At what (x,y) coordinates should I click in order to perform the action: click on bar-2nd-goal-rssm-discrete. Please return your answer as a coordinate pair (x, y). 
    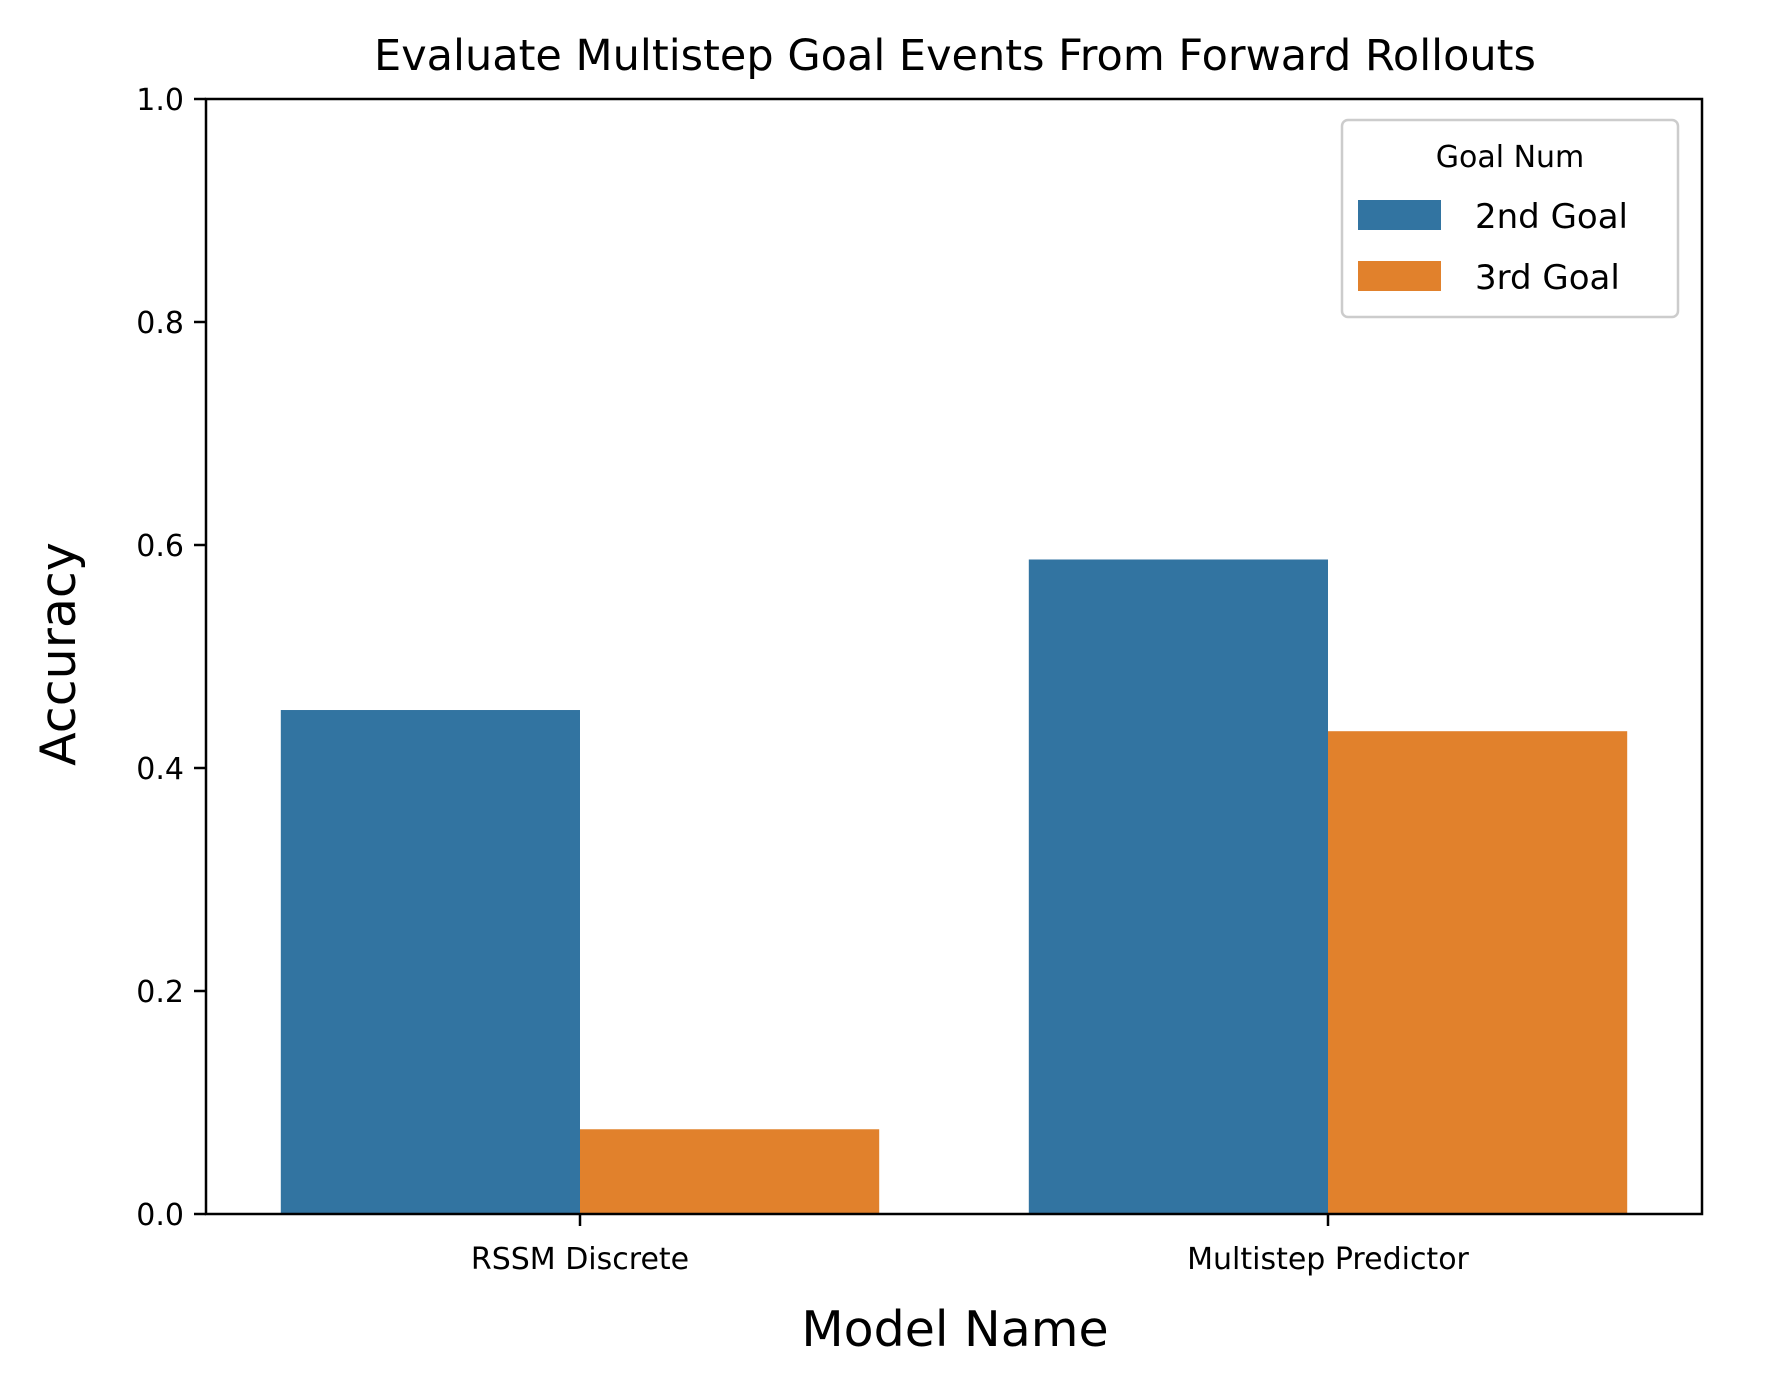
    Looking at the image, I should click on (430, 962).